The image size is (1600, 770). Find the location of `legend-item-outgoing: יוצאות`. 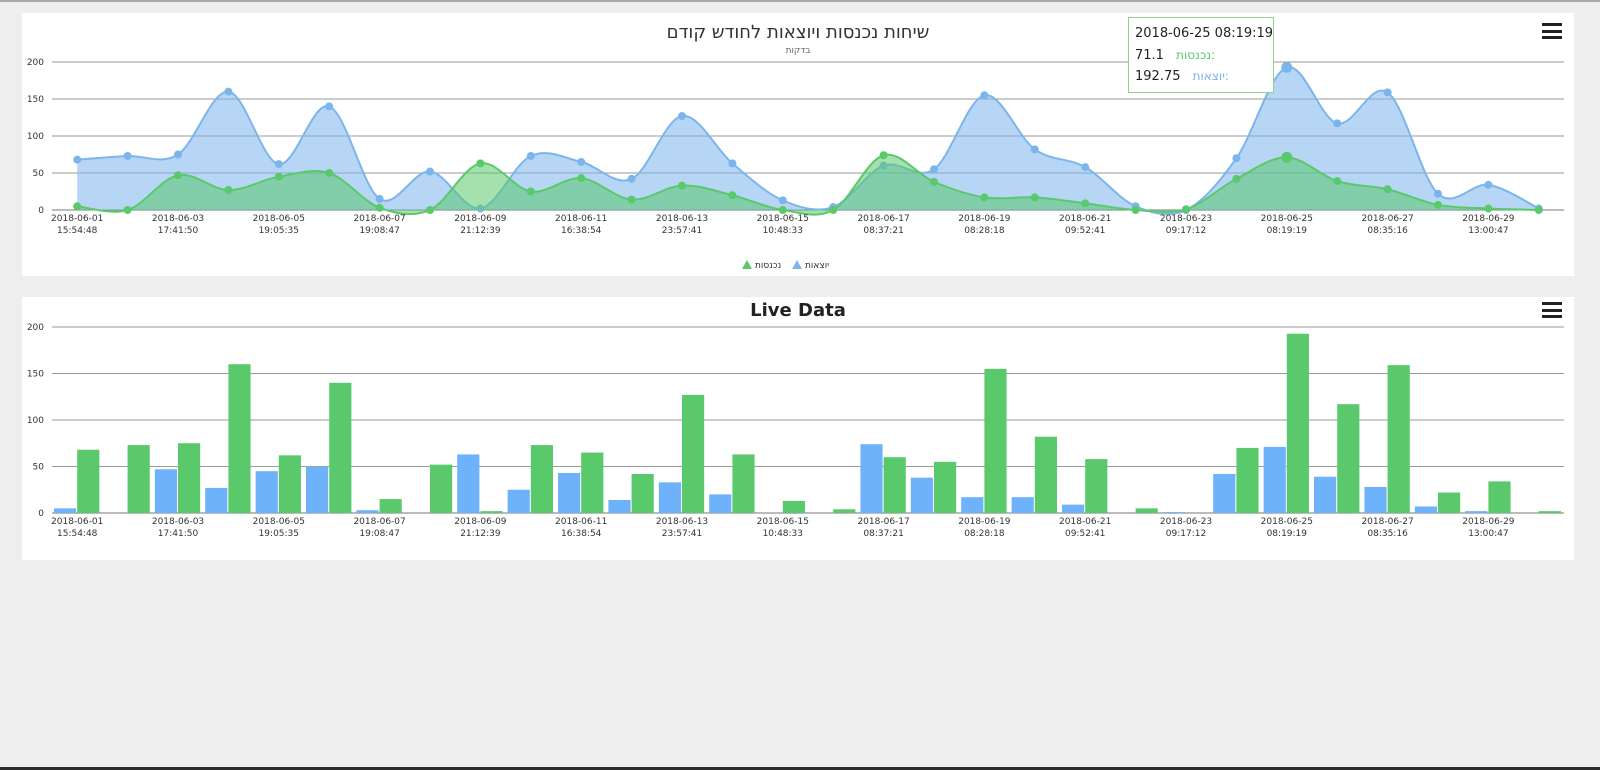

legend-item-outgoing: יוצאות is located at coordinates (810, 265).